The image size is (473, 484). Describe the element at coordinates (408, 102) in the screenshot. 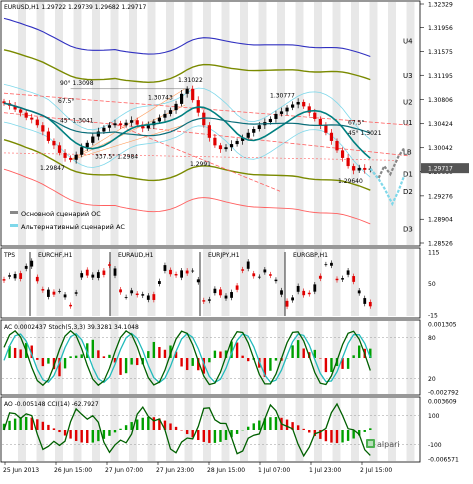

I see `level-label: U2` at that location.